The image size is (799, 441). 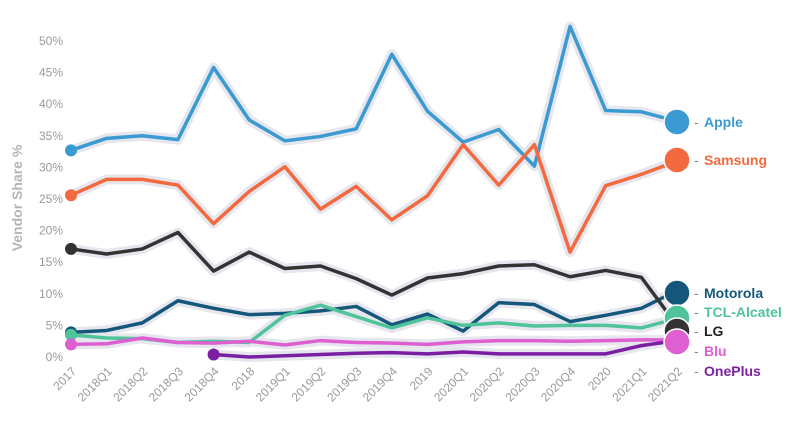 What do you see at coordinates (344, 384) in the screenshot?
I see `x-tick-label: 2019Q3` at bounding box center [344, 384].